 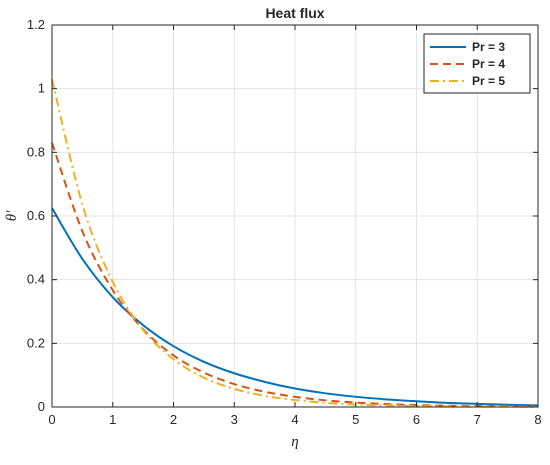 What do you see at coordinates (294, 419) in the screenshot?
I see `x-tick-label: 4` at bounding box center [294, 419].